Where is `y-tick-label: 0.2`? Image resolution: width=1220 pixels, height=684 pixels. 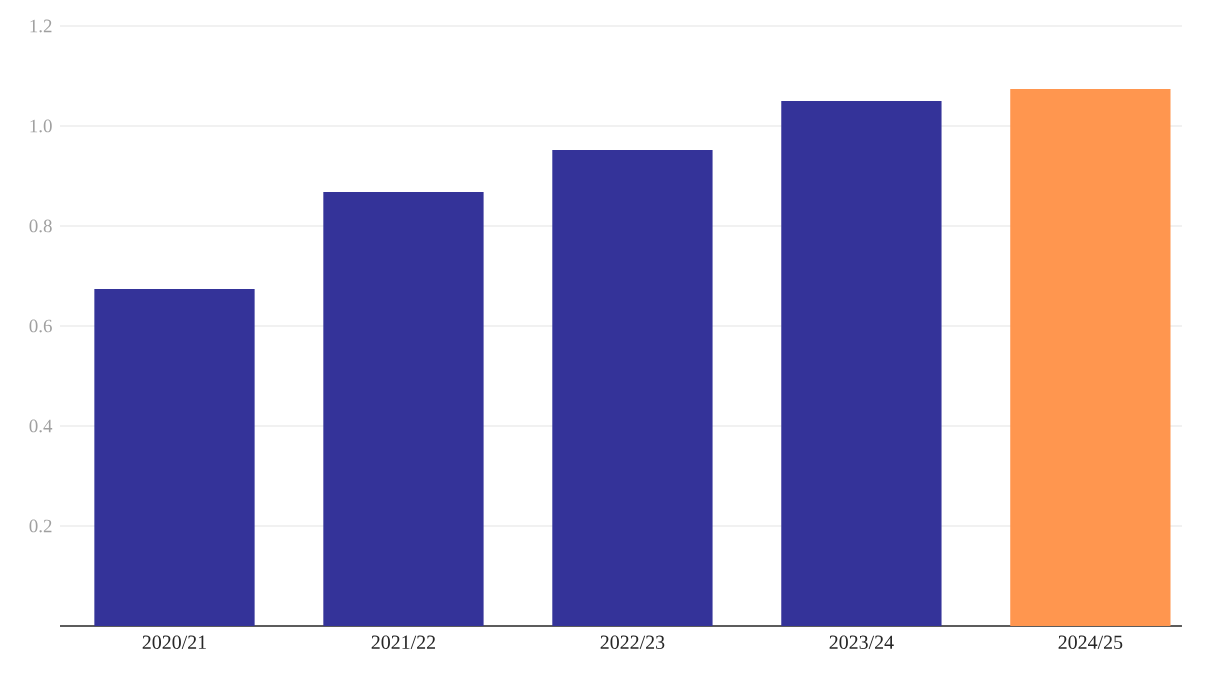 y-tick-label: 0.2 is located at coordinates (40, 526).